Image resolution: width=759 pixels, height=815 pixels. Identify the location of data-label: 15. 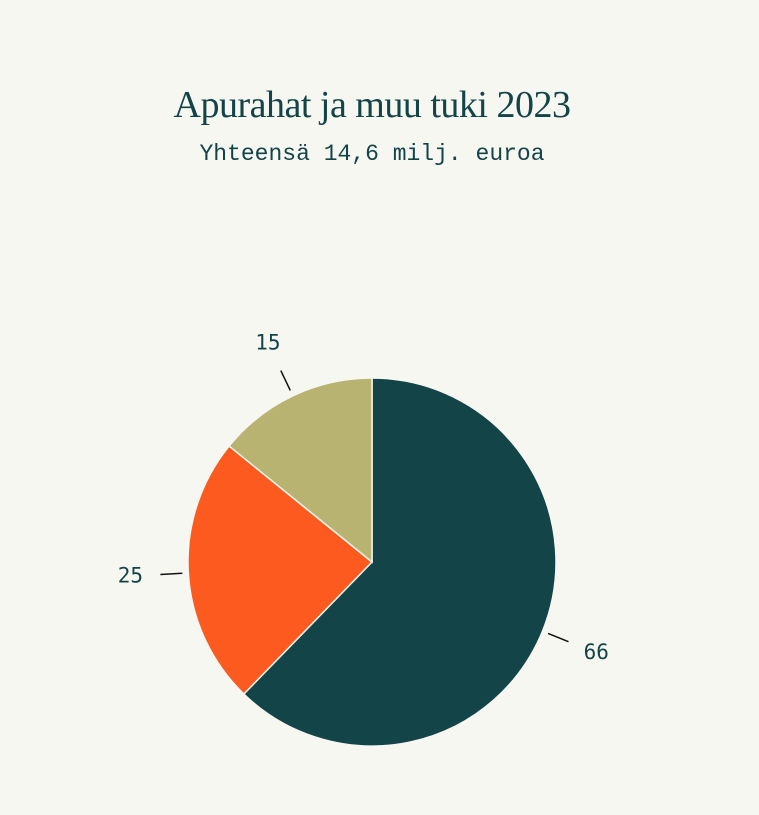
(267, 343).